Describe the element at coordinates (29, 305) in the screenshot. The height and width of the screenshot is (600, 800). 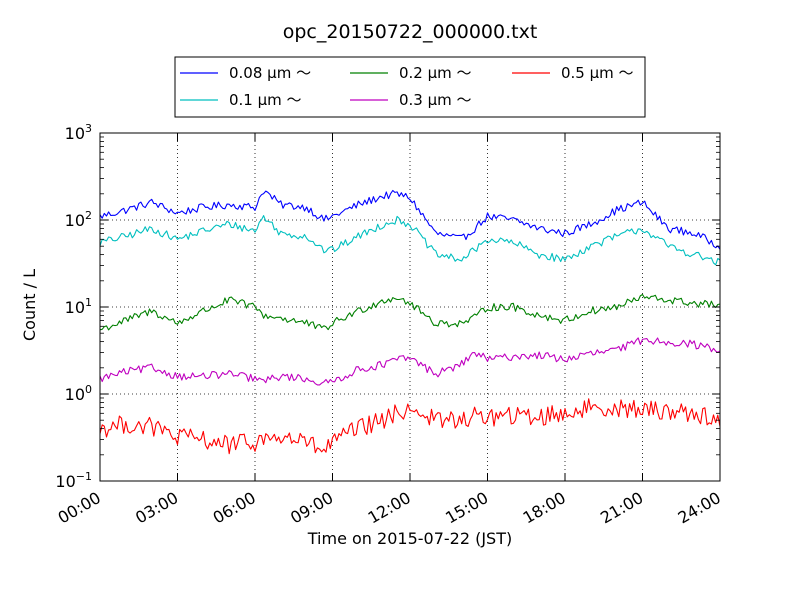
I see `y-axis-label: Count / L` at that location.